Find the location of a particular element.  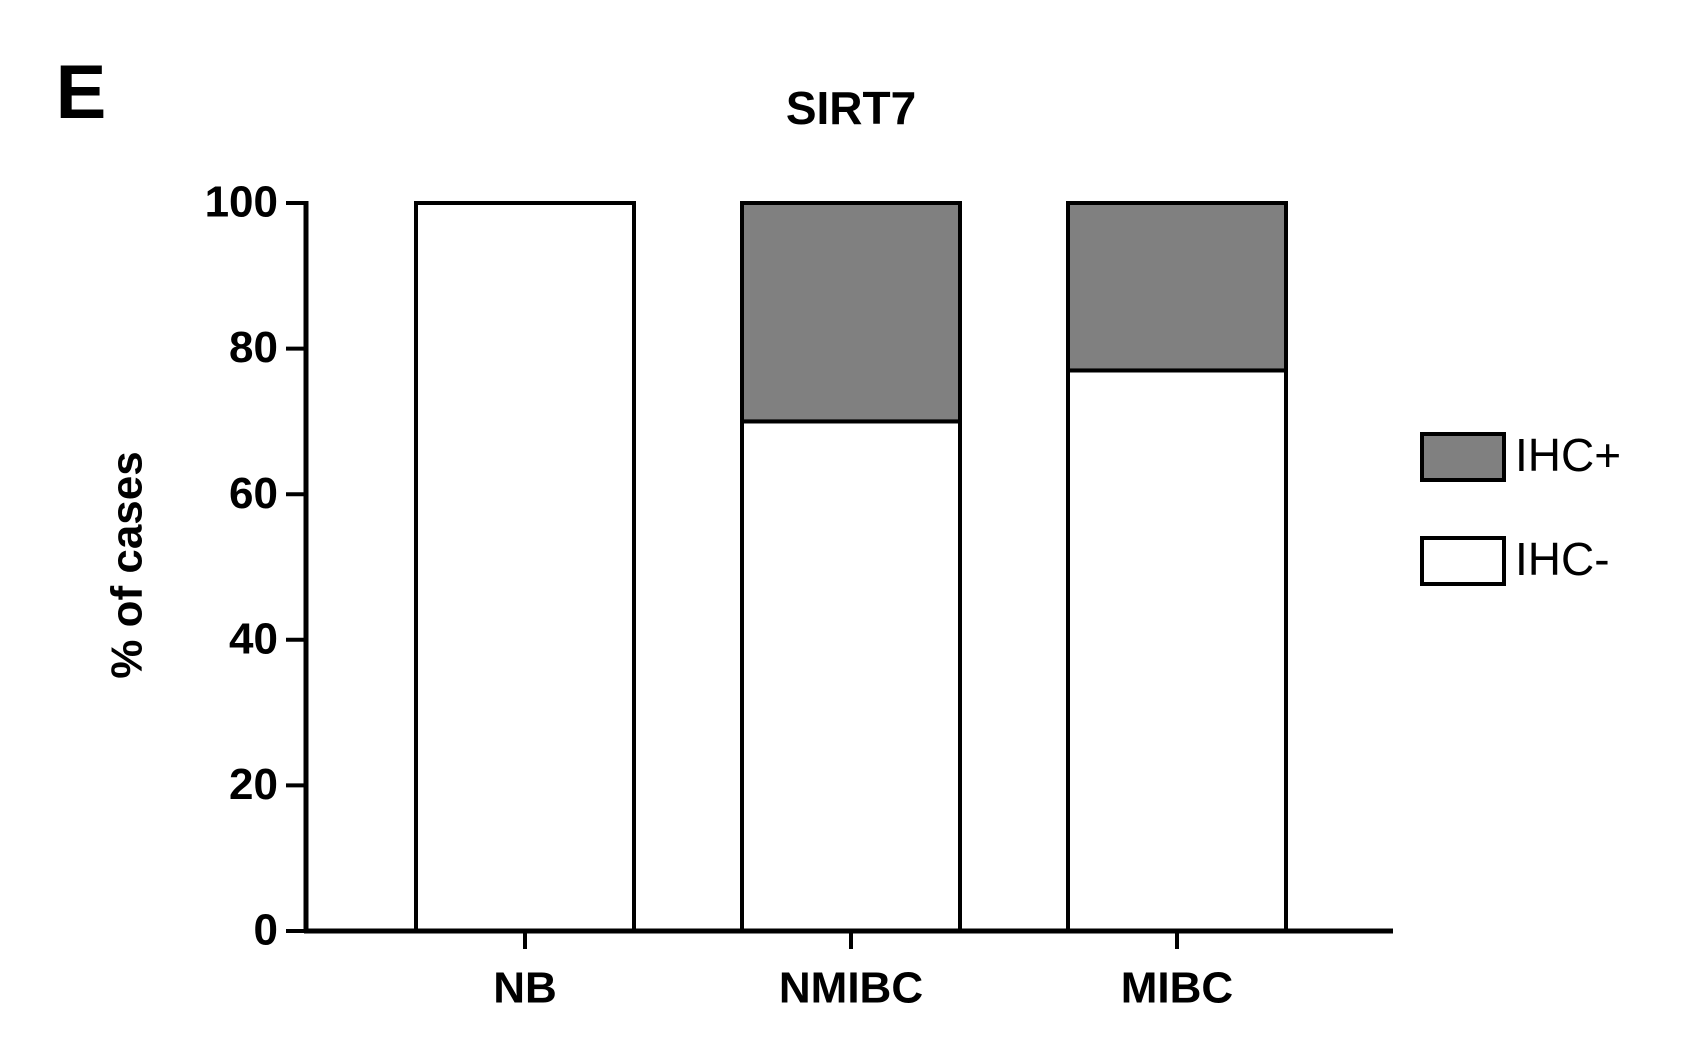

legend-label: IHC+ is located at coordinates (1568, 455).